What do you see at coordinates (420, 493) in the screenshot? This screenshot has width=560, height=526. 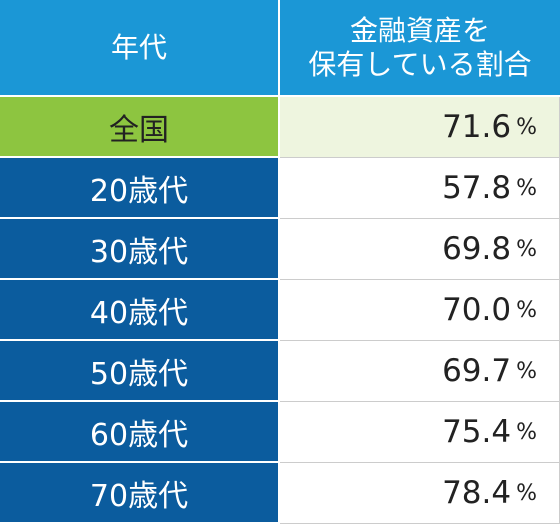 I see `value-cell: 78.4%` at bounding box center [420, 493].